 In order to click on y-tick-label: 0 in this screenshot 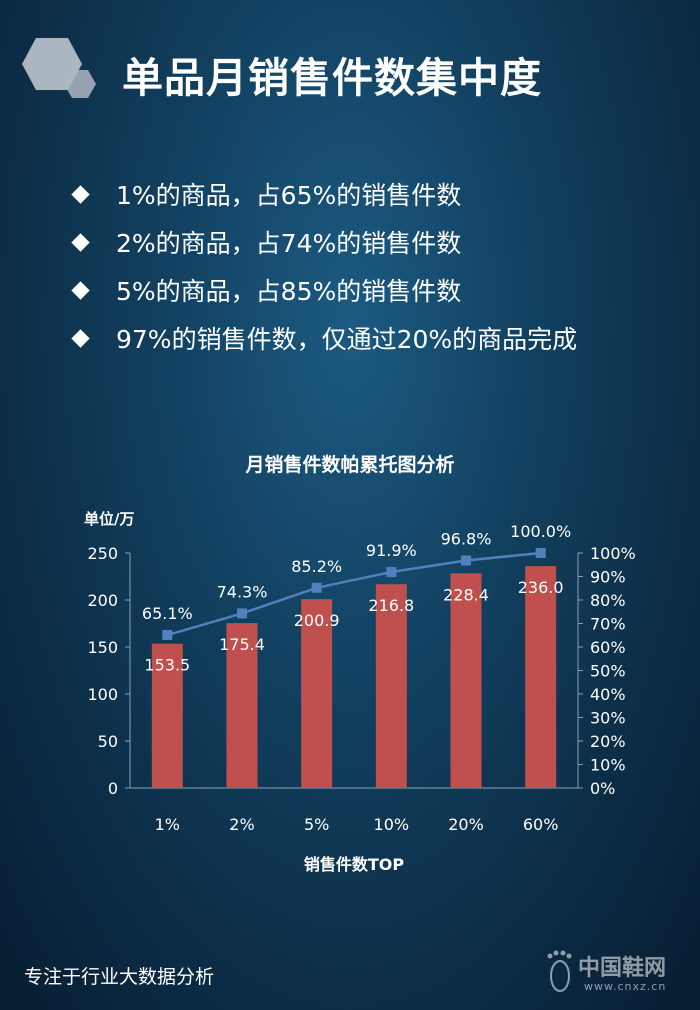, I will do `click(113, 788)`.